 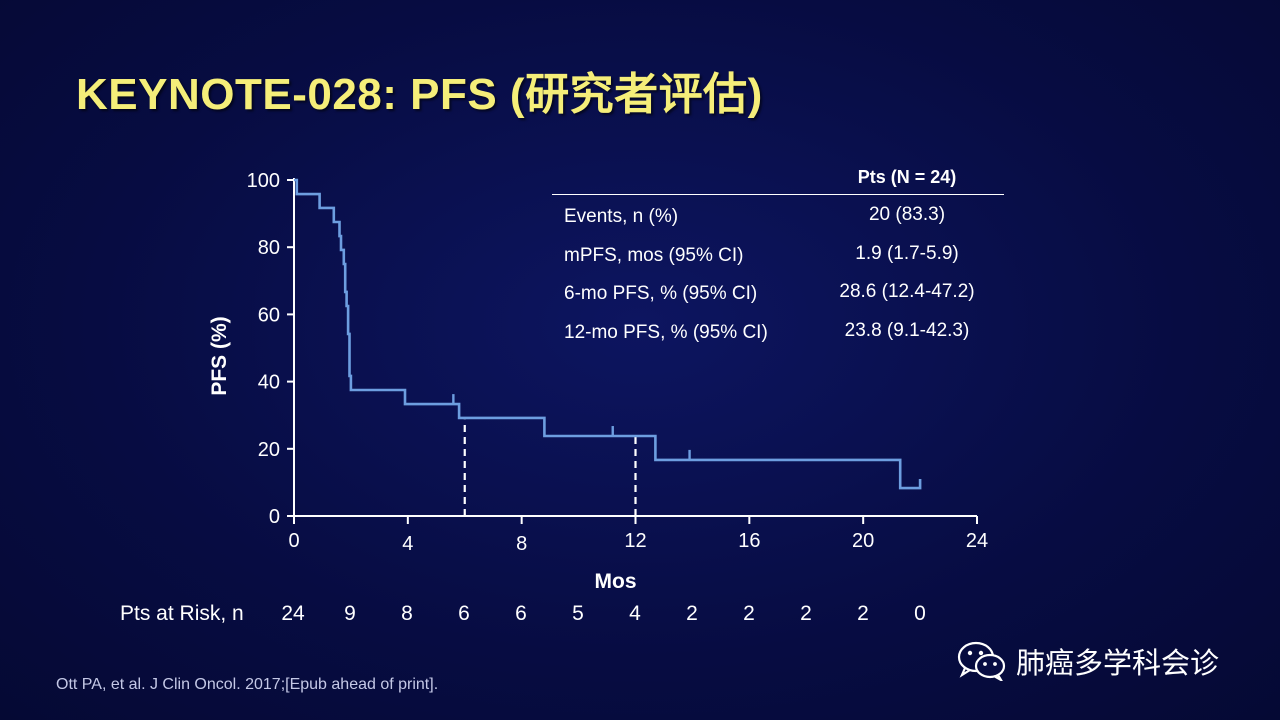 What do you see at coordinates (920, 613) in the screenshot?
I see `risk-count: 0` at bounding box center [920, 613].